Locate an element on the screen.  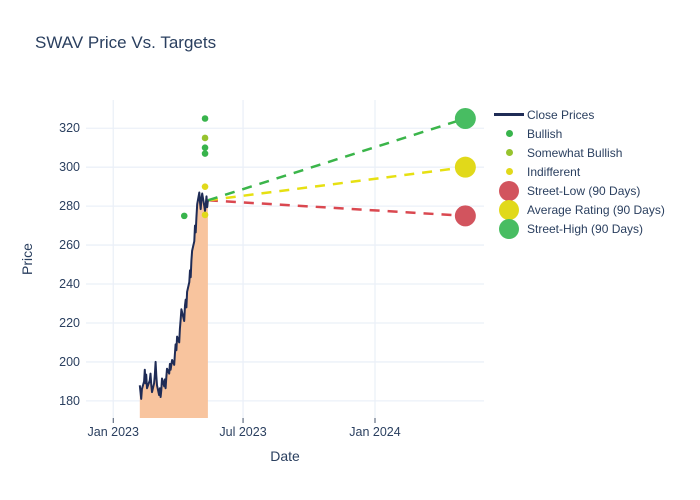
legend-item: Indifferent is located at coordinates (578, 171).